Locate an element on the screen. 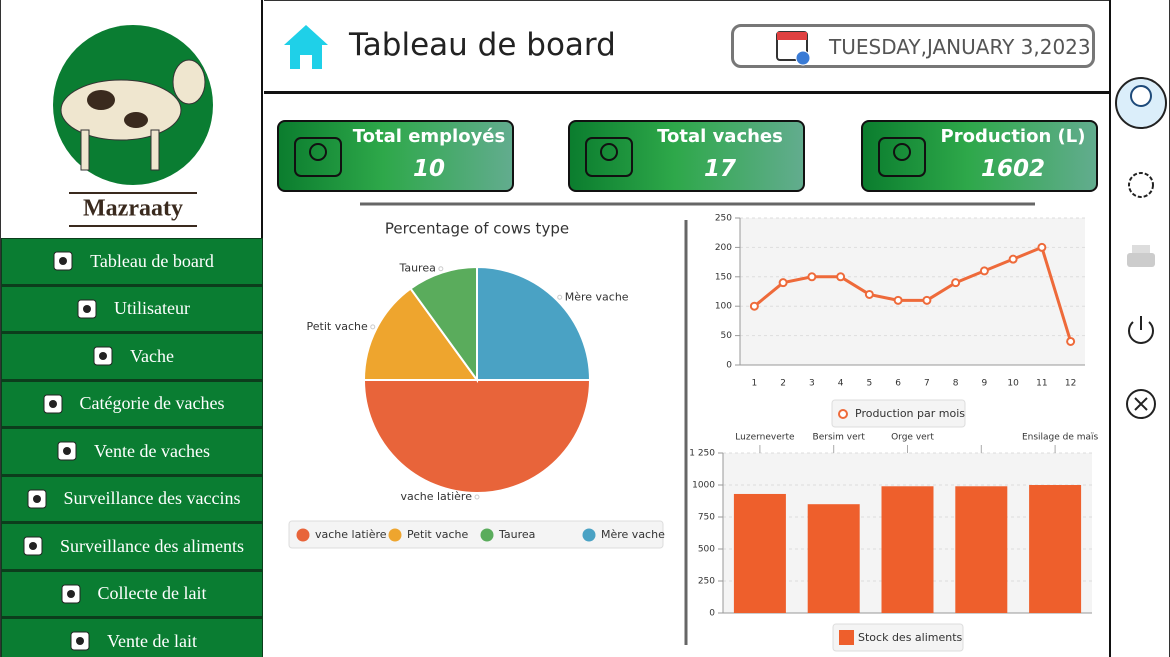  y-tick-label: 500 is located at coordinates (706, 550).